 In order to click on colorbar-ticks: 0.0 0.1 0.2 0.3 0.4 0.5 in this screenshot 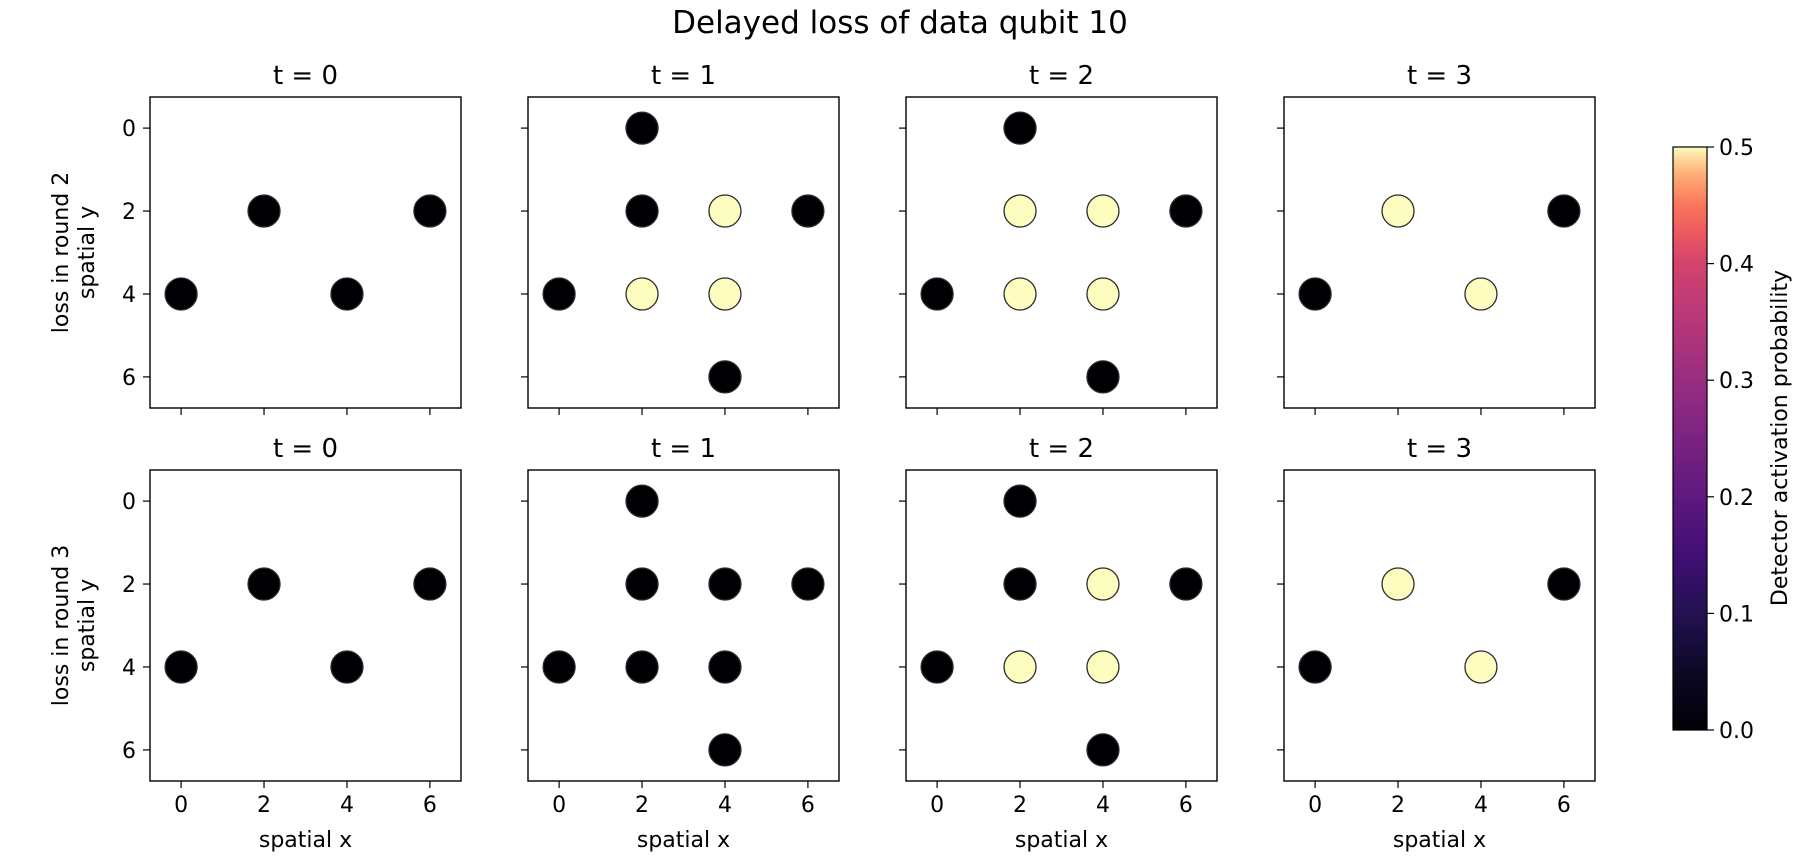, I will do `click(1730, 440)`.